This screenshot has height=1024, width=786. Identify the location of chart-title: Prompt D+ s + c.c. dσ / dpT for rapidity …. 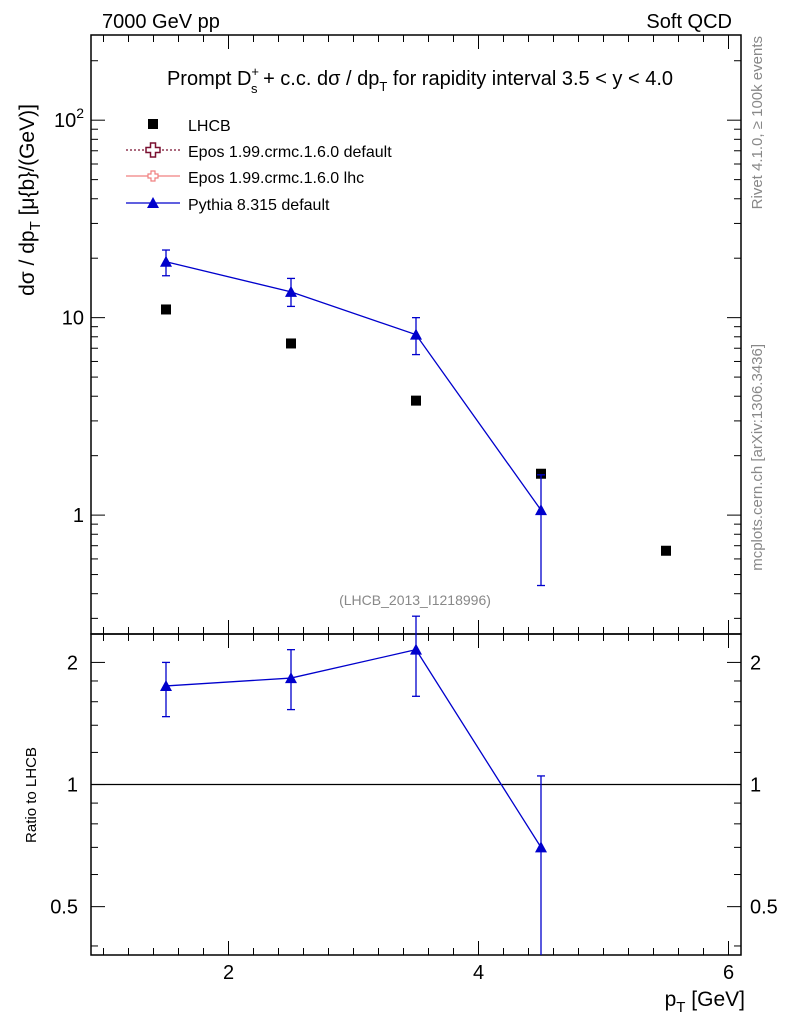
(420, 80).